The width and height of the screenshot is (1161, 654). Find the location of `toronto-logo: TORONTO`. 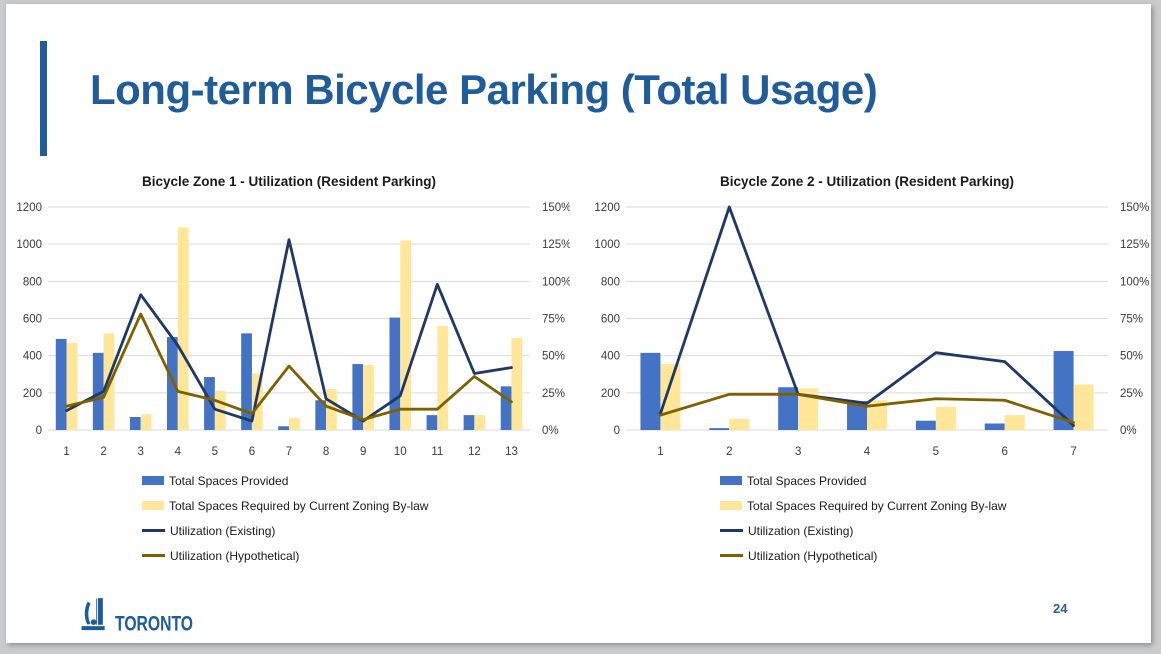

toronto-logo: TORONTO is located at coordinates (136, 615).